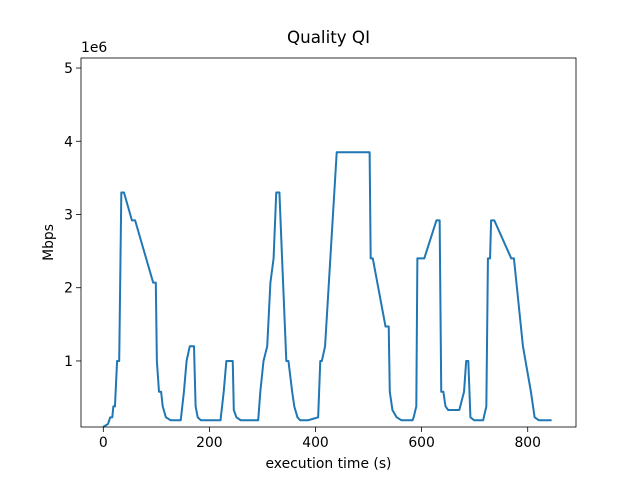 This screenshot has width=640, height=480. Describe the element at coordinates (209, 443) in the screenshot. I see `x-tick-label: 200` at that location.